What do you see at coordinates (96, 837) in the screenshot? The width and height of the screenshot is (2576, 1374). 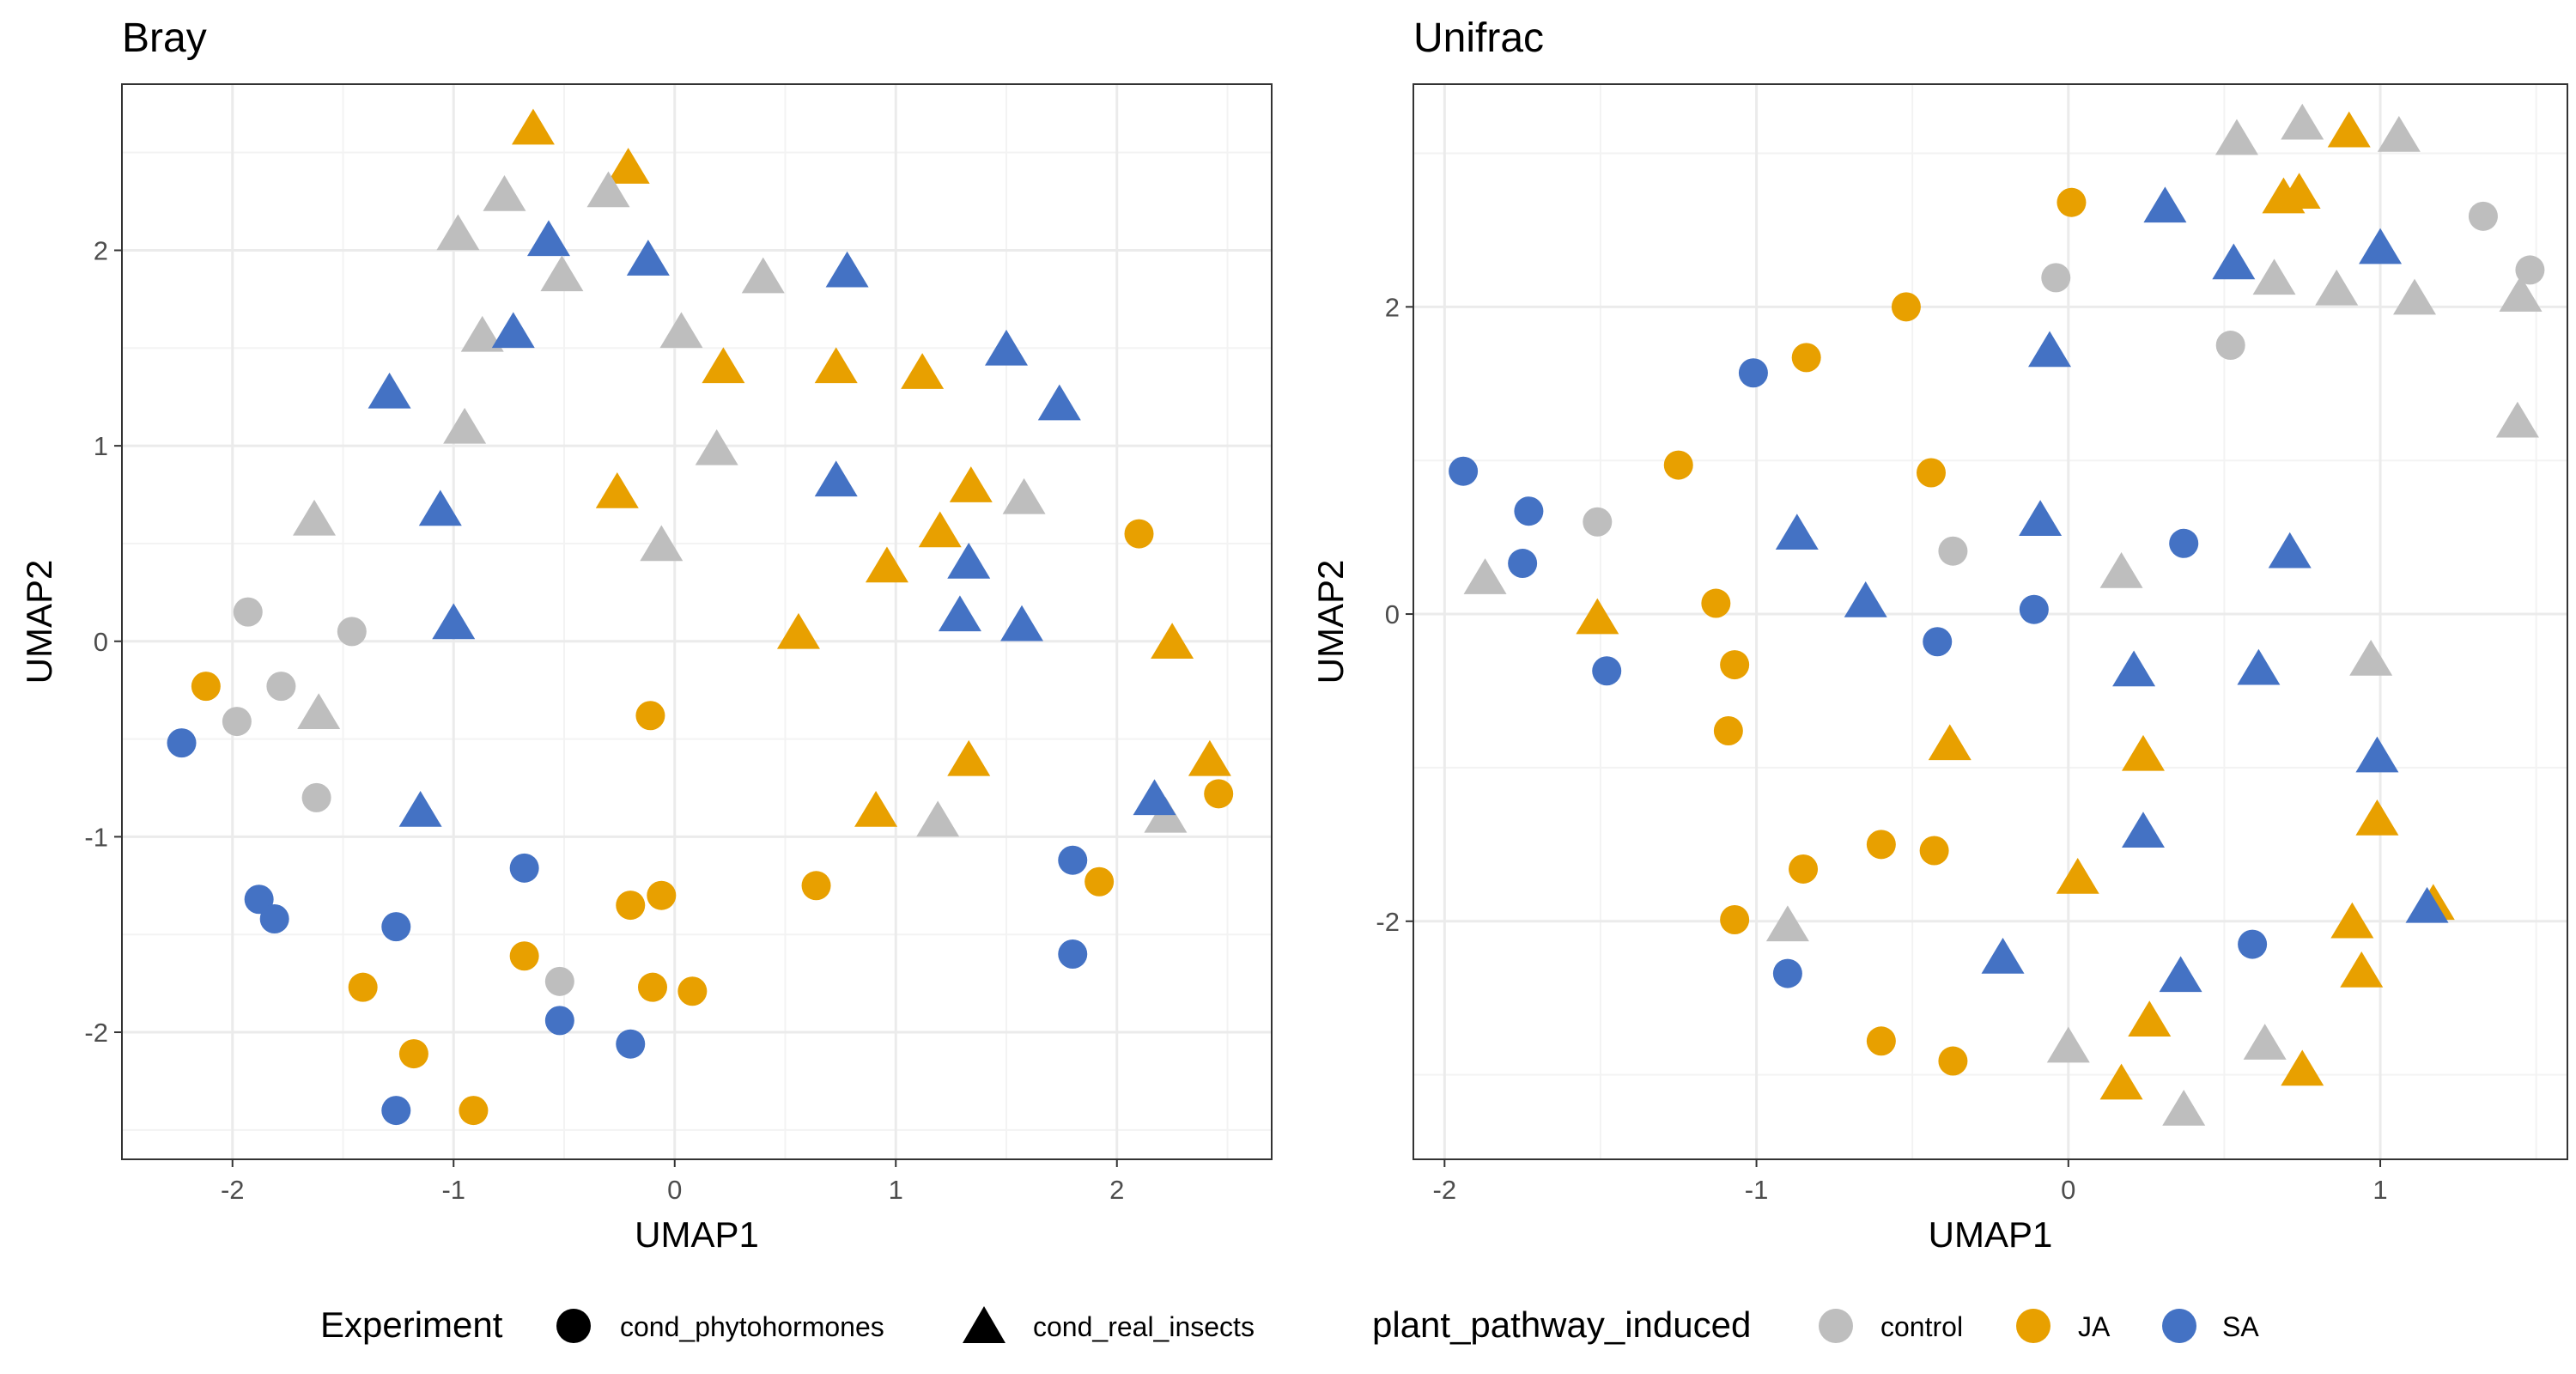 I see `y-tick-label: -1` at bounding box center [96, 837].